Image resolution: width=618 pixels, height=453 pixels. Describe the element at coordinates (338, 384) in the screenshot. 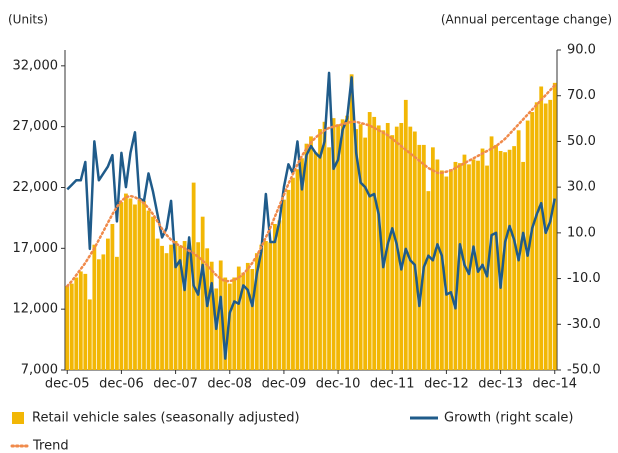

I see `x-tick-label: dec-10` at that location.